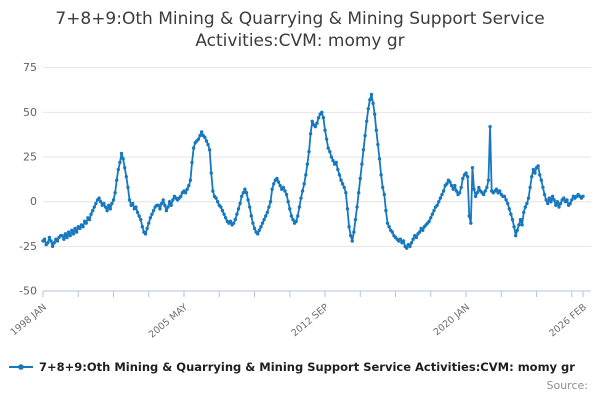  I want to click on legend-line-marker-icon, so click(21, 367).